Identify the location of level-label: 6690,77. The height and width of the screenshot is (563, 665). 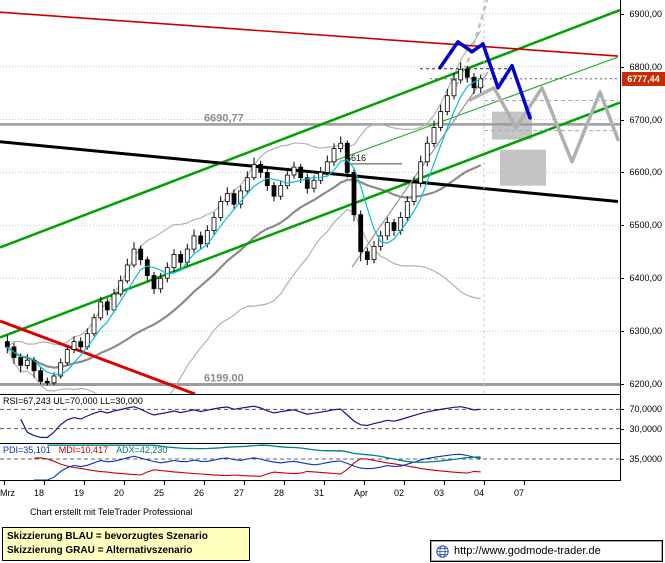
(224, 118).